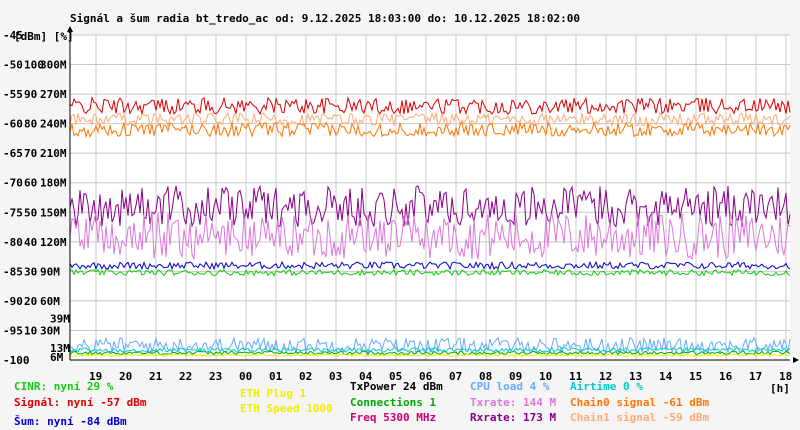 This screenshot has height=430, width=800. Describe the element at coordinates (576, 376) in the screenshot. I see `x-tick-hour: 11` at that location.